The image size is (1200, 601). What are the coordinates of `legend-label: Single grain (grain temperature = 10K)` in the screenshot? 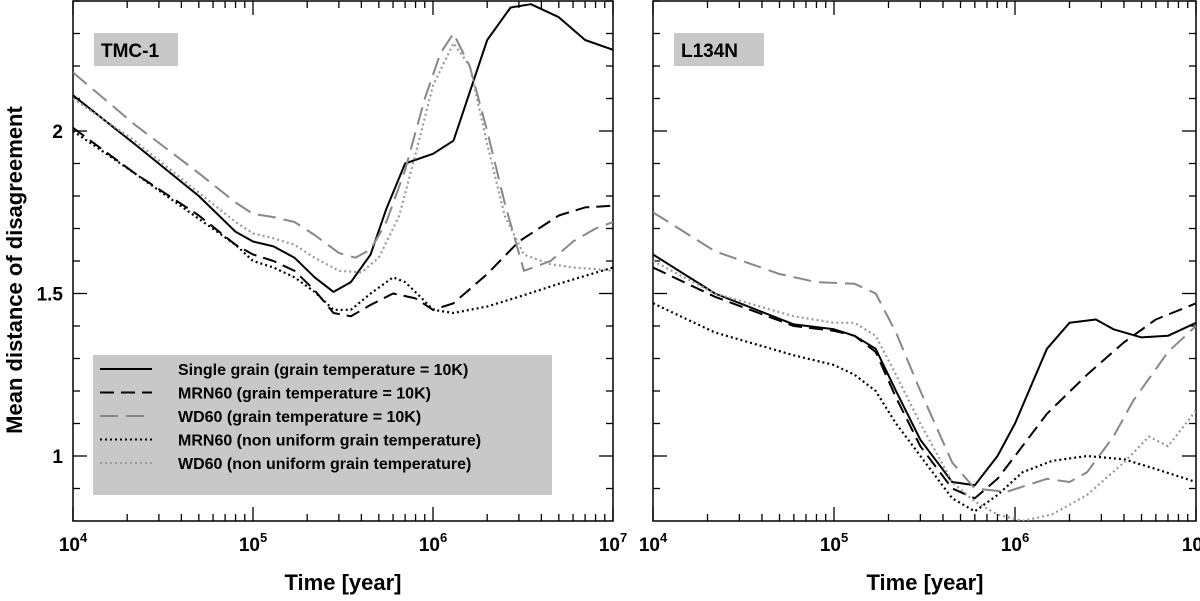 It's located at (323, 370).